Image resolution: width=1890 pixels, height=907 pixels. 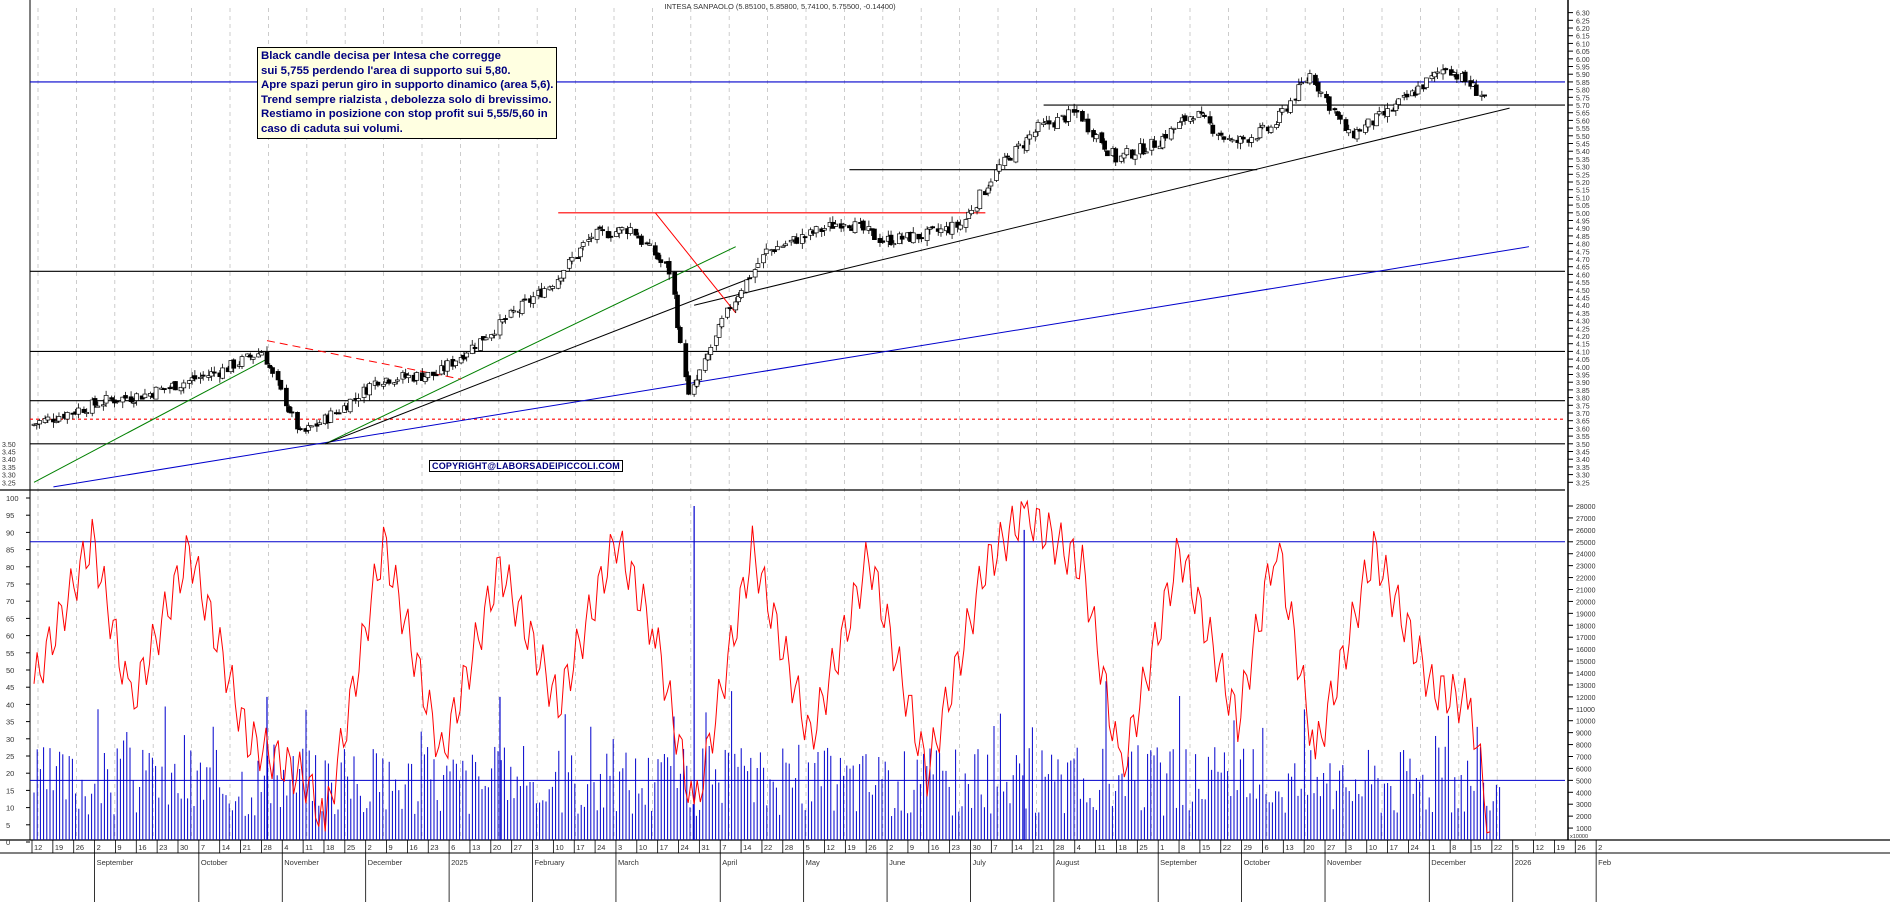 What do you see at coordinates (1586, 555) in the screenshot?
I see `svg-text: 24000` at bounding box center [1586, 555].